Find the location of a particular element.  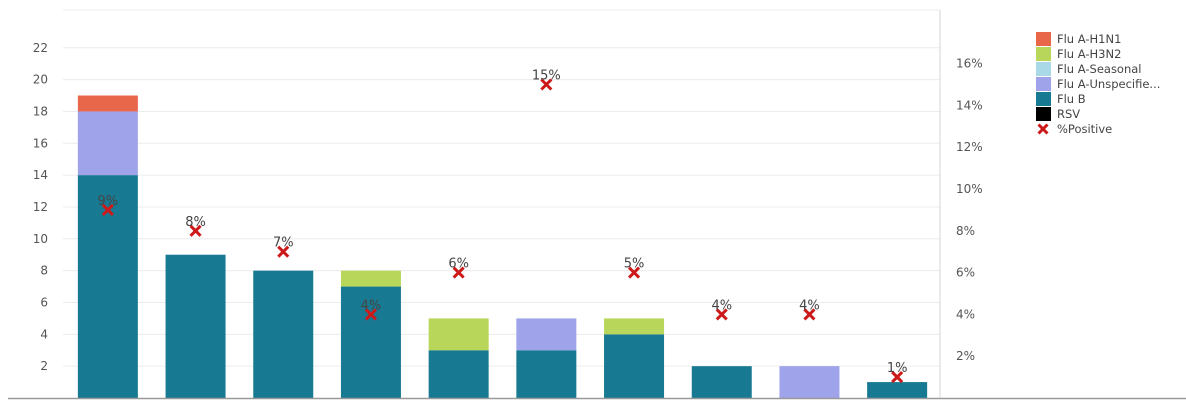

y-right-tick-label: 14% is located at coordinates (969, 105).